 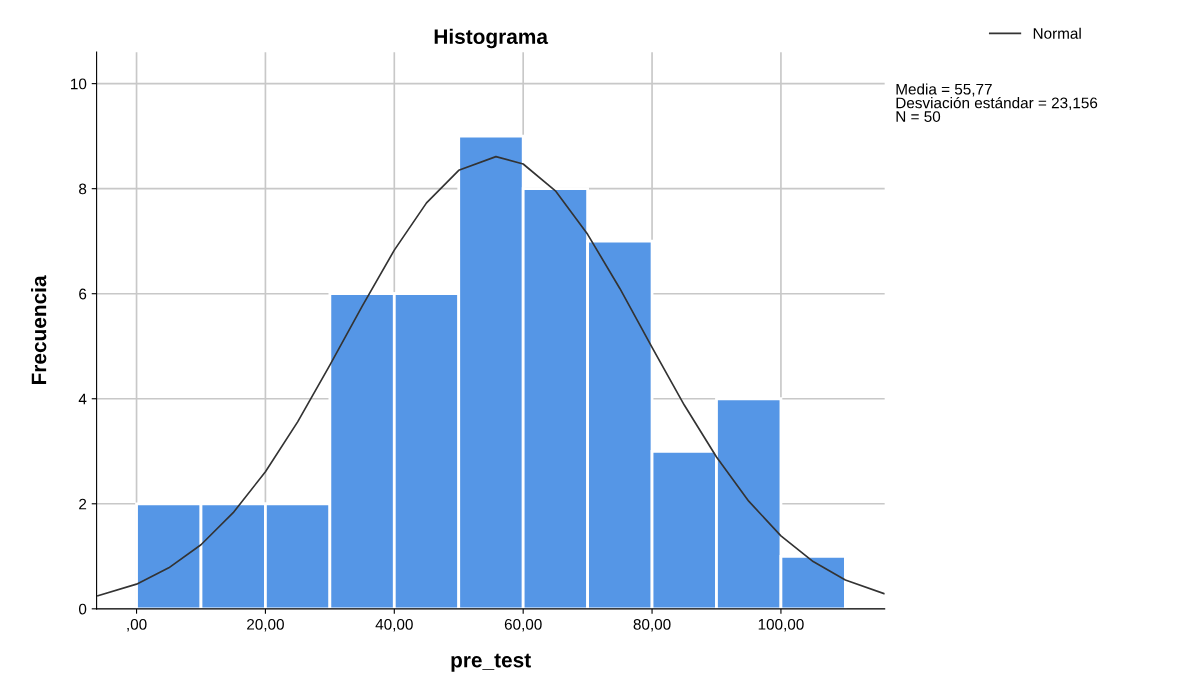 What do you see at coordinates (491, 662) in the screenshot?
I see `x-axis-title: pre_test` at bounding box center [491, 662].